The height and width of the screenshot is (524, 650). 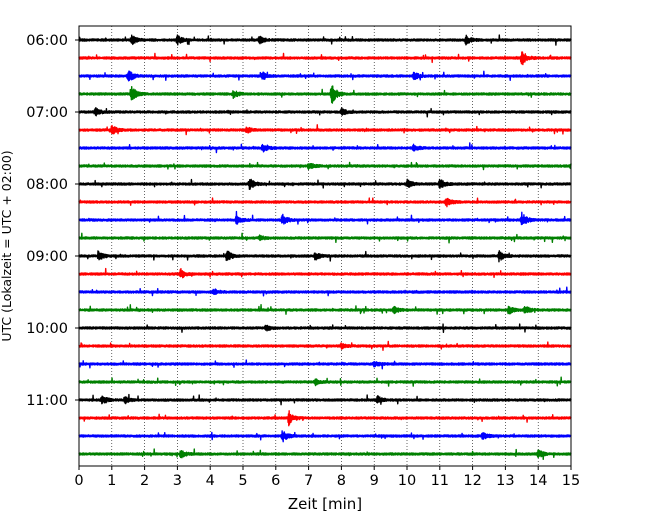 I want to click on y-tick-label: 06:00, so click(x=47, y=41).